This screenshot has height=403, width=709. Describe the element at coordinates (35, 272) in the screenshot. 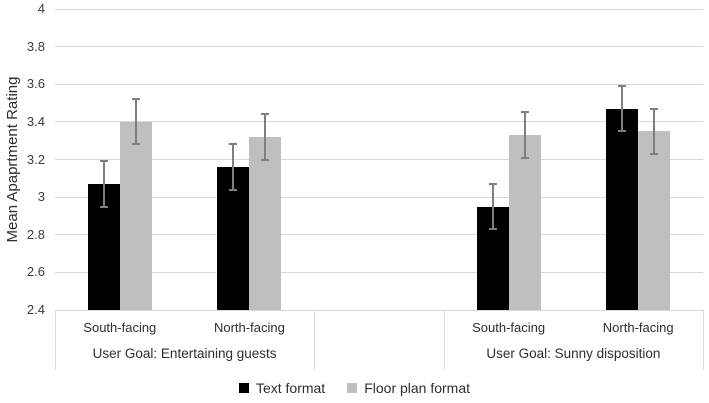

I see `y-tick-label: 2.6` at that location.